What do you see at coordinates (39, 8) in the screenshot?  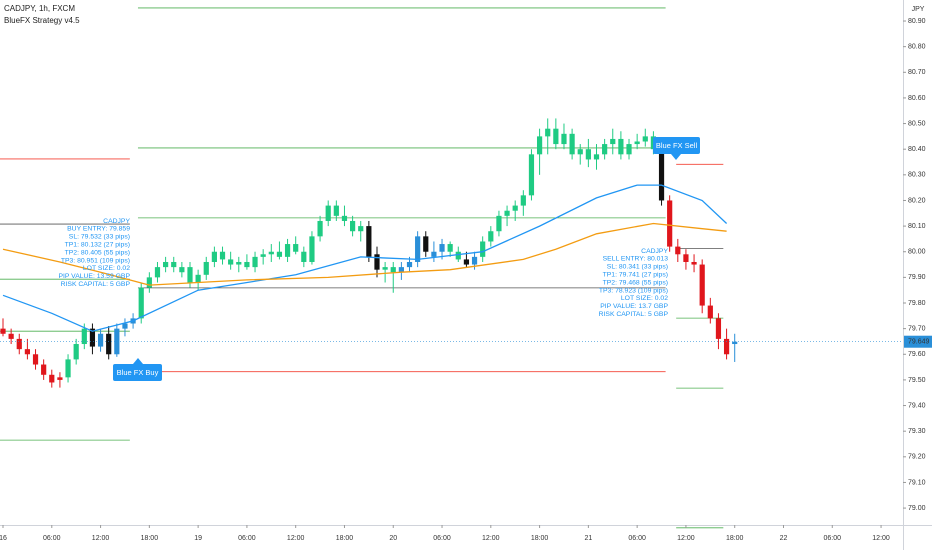 I see `chart-title: CADJPY, 1h, FXCM` at bounding box center [39, 8].